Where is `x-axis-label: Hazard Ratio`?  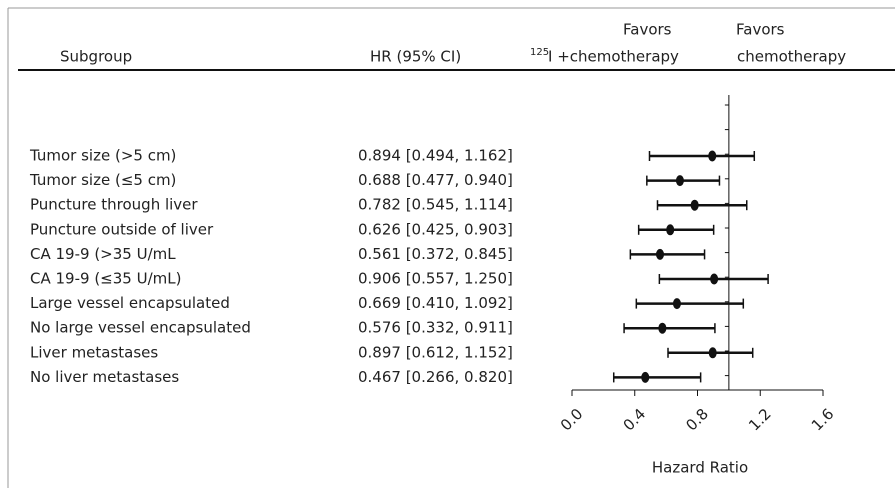
x-axis-label: Hazard Ratio is located at coordinates (700, 468).